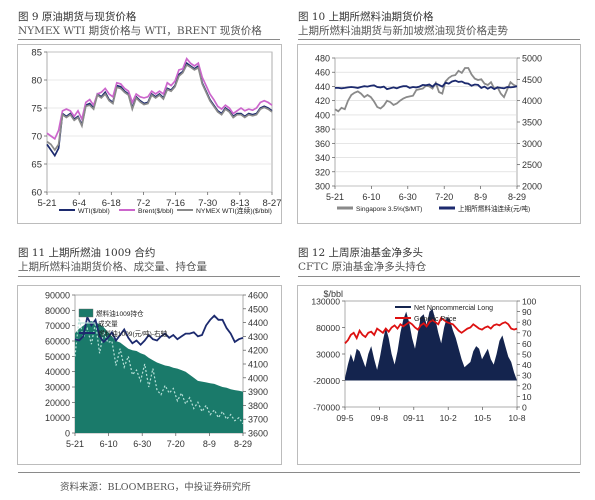 The width and height of the screenshot is (595, 500). I want to click on fig10-header: 图 10 上期所燃料油期货价格 上期所燃料油期货与新加坡燃油现货价格走势, so click(403, 24).